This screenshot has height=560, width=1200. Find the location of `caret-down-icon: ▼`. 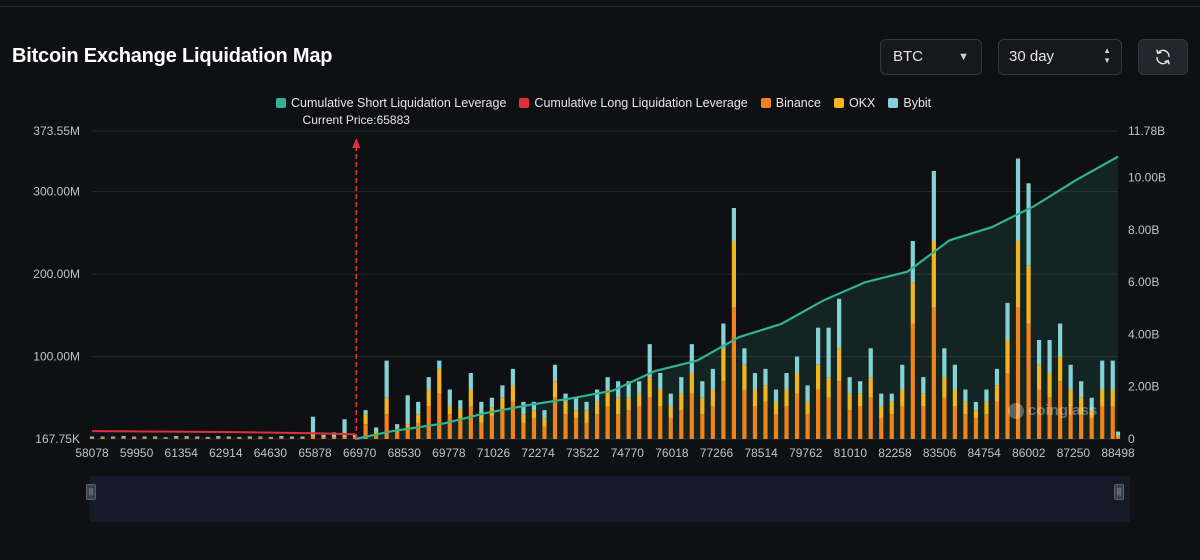

caret-down-icon: ▼ is located at coordinates (963, 57).